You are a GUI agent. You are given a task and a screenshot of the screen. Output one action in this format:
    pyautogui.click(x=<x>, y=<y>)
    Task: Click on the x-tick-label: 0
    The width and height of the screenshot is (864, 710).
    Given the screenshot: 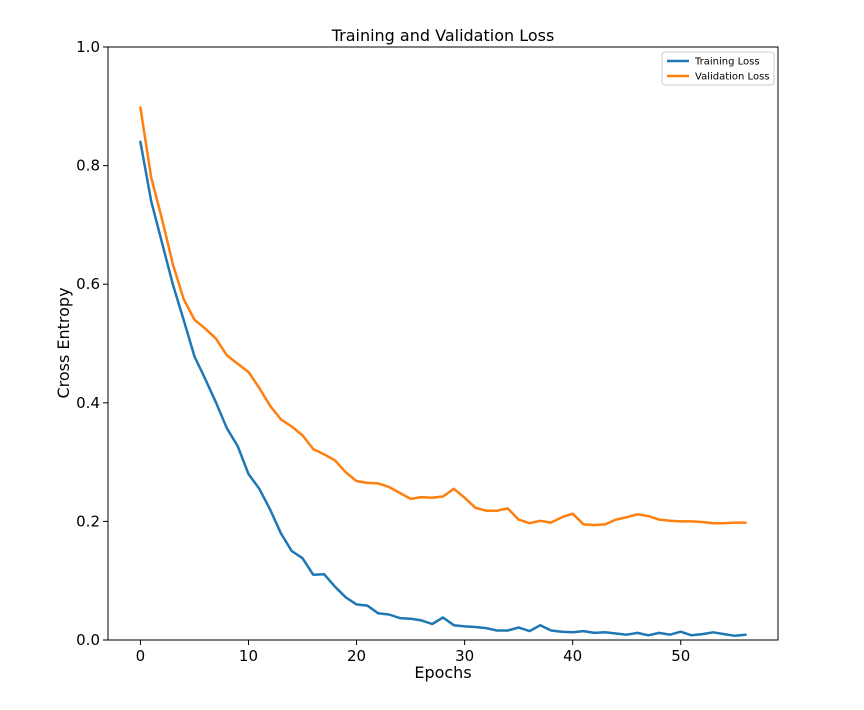 What is the action you would take?
    pyautogui.click(x=141, y=656)
    